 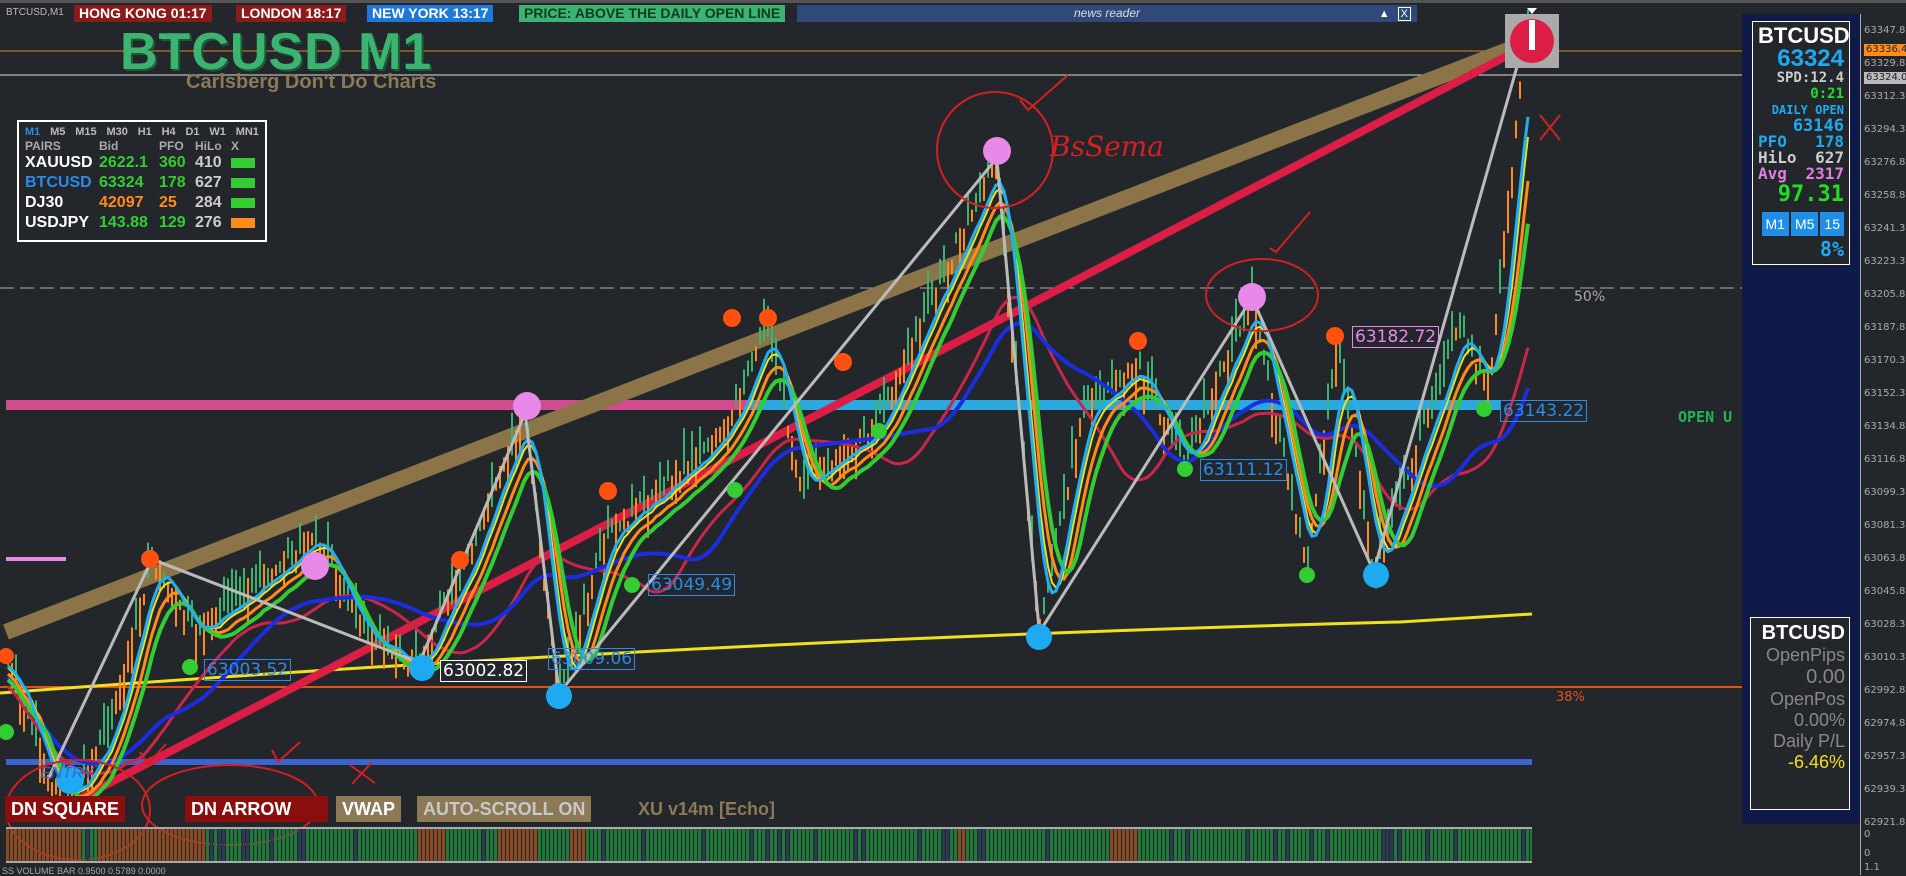 I want to click on pair-hilo: 627, so click(x=208, y=182).